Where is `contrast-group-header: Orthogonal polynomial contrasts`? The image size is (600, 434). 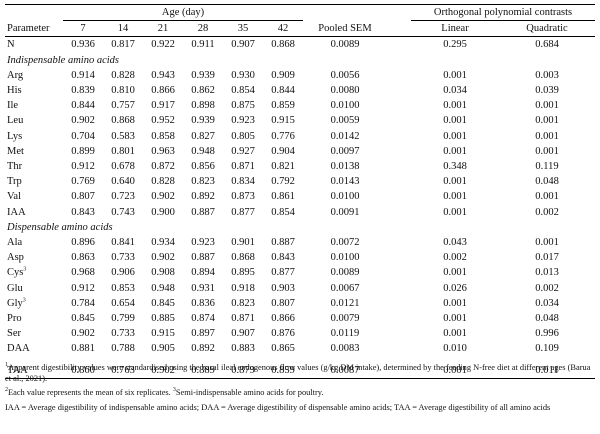 contrast-group-header: Orthogonal polynomial contrasts is located at coordinates (503, 12).